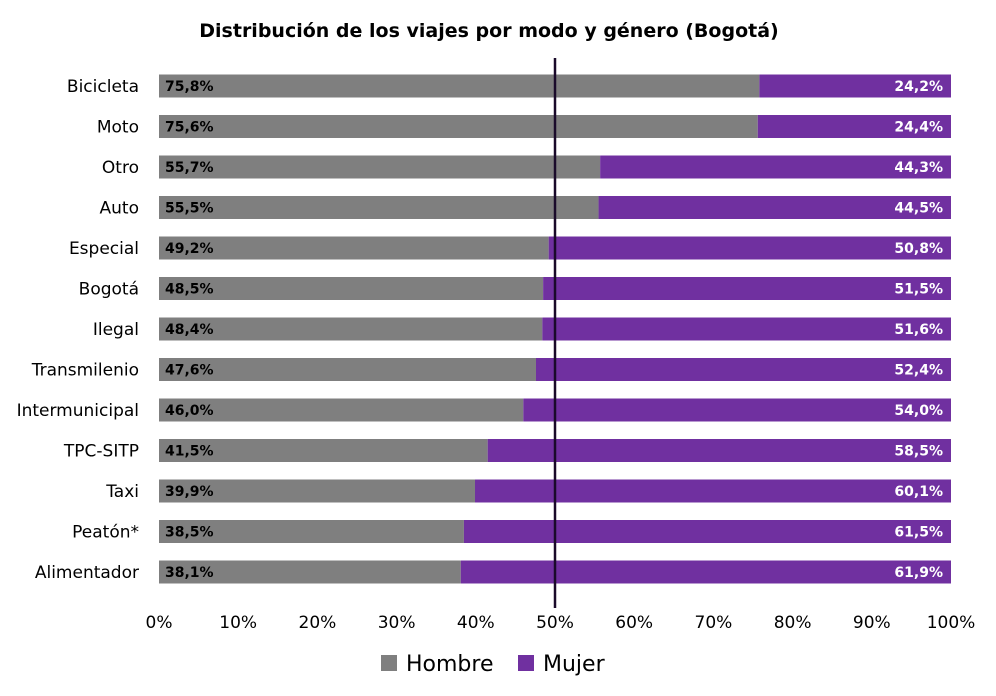 The image size is (996, 696). I want to click on data-label-hombre-8: 46,0%, so click(189, 411).